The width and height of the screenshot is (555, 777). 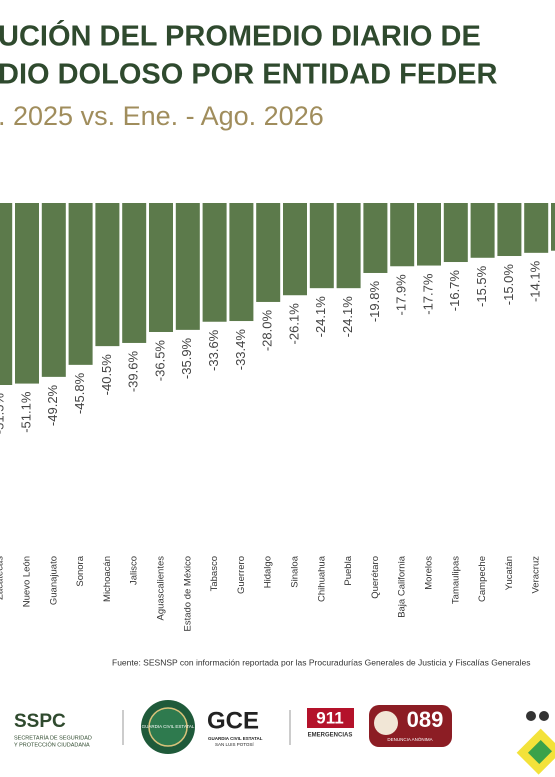 What do you see at coordinates (268, 572) in the screenshot?
I see `x-tick-label: Hidalgo` at bounding box center [268, 572].